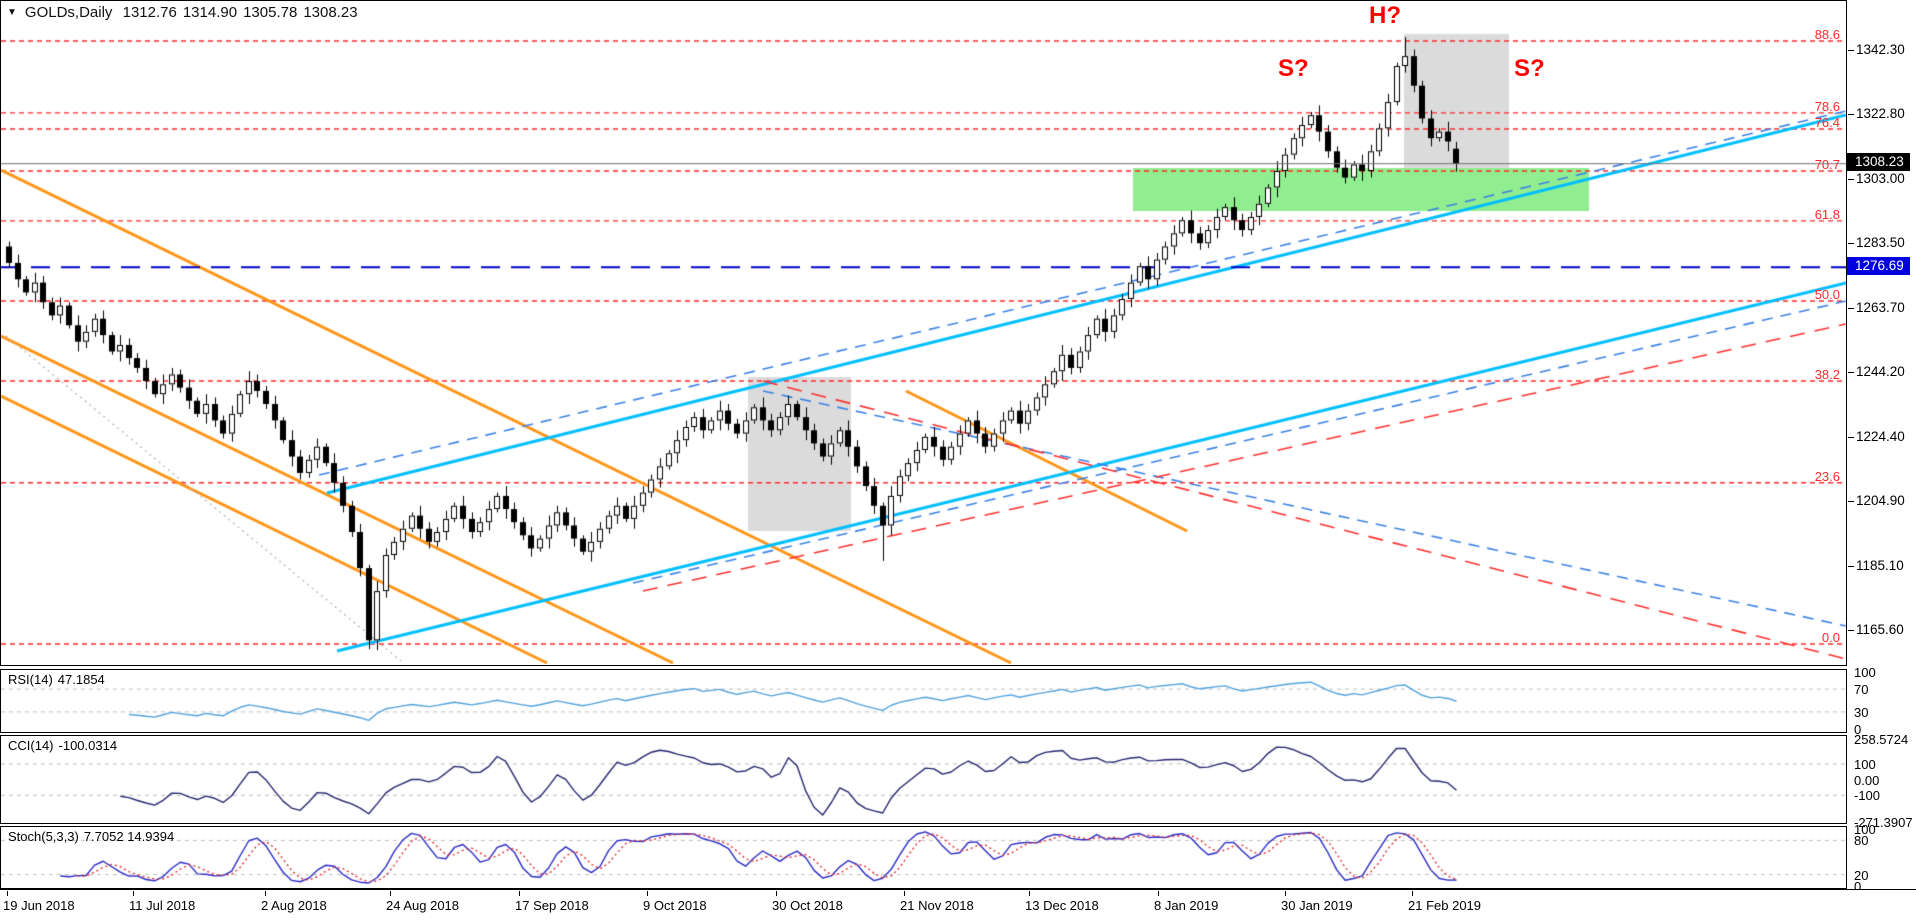 This screenshot has width=1916, height=920. I want to click on fib-level-label: 23.6, so click(1827, 476).